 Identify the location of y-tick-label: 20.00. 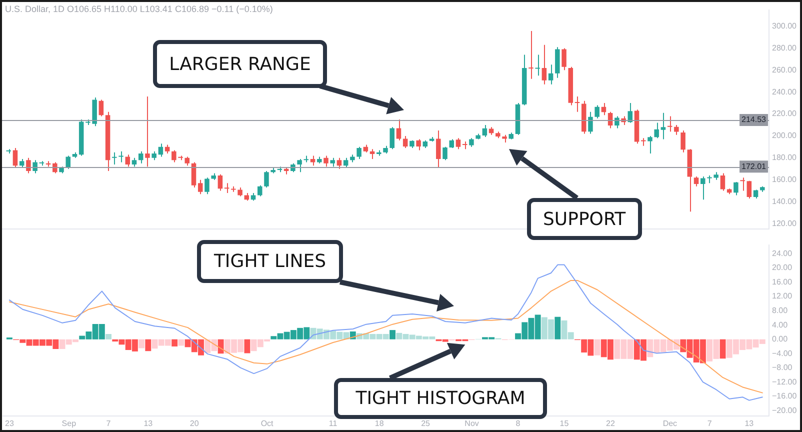
(782, 267).